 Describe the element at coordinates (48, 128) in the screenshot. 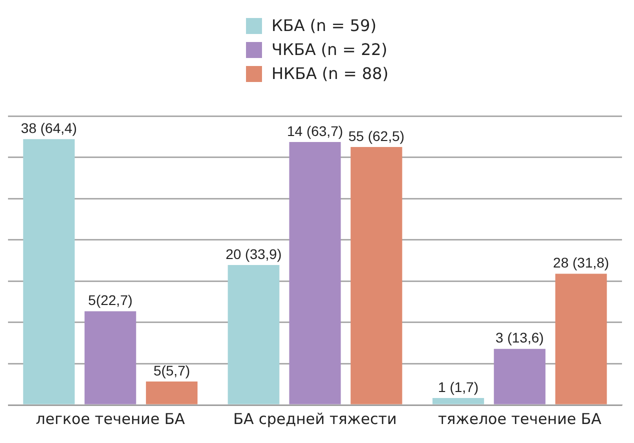

I see `data-label: 38 (64,4)` at that location.